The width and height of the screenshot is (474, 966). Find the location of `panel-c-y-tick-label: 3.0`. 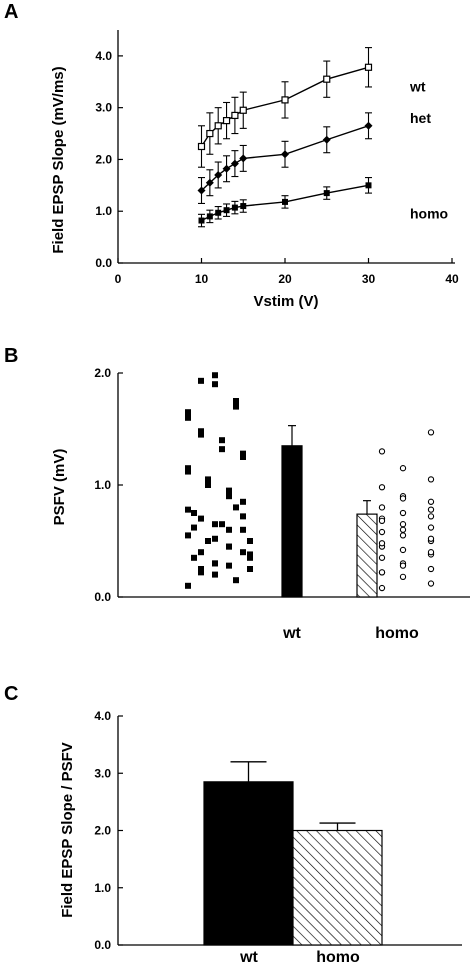

panel-c-y-tick-label: 3.0 is located at coordinates (102, 773).